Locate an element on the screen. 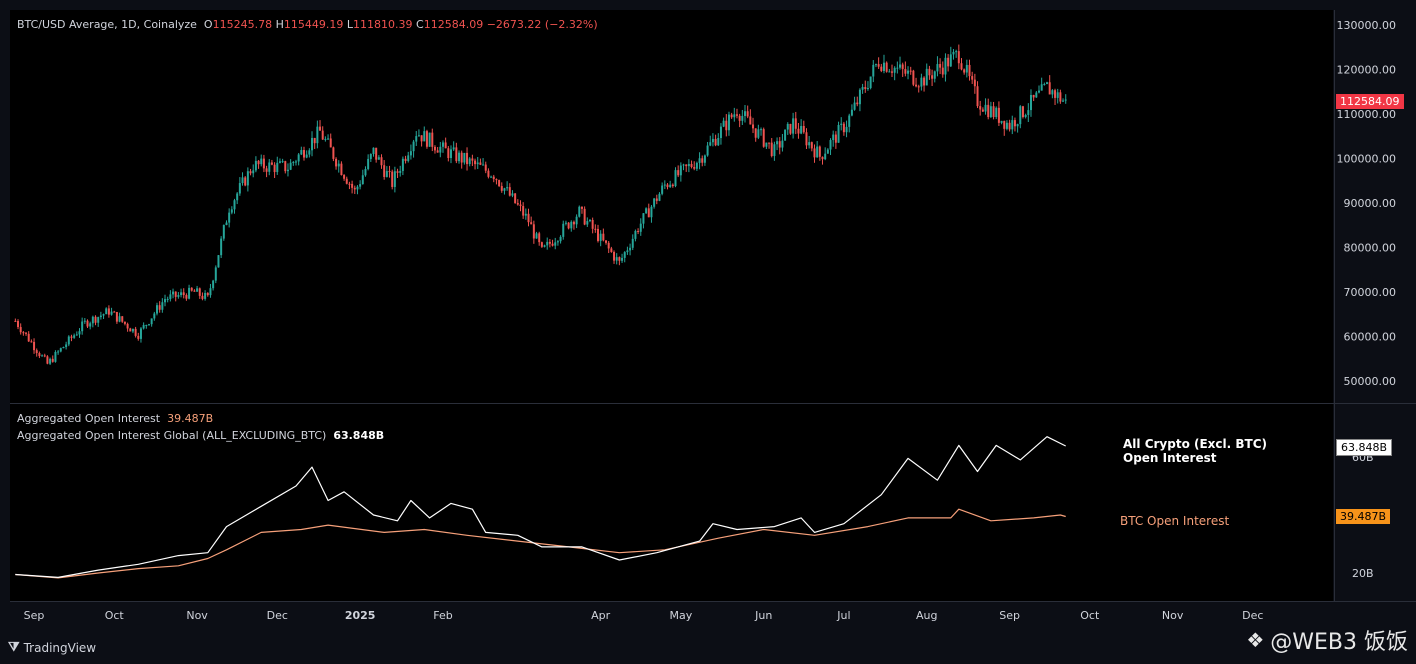 This screenshot has height=664, width=1416. alt-oi-annotation-line1: All Crypto (Excl. BTC) is located at coordinates (1195, 444).